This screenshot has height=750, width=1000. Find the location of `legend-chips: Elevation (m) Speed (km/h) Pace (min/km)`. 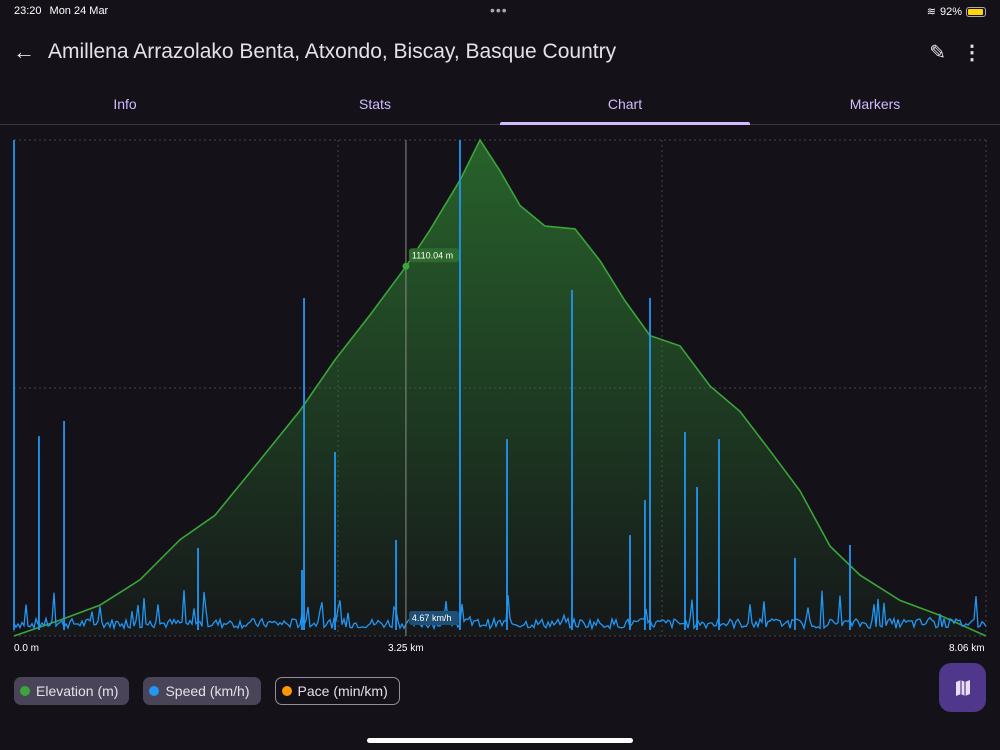

legend-chips: Elevation (m) Speed (km/h) Pace (min/km) is located at coordinates (207, 691).